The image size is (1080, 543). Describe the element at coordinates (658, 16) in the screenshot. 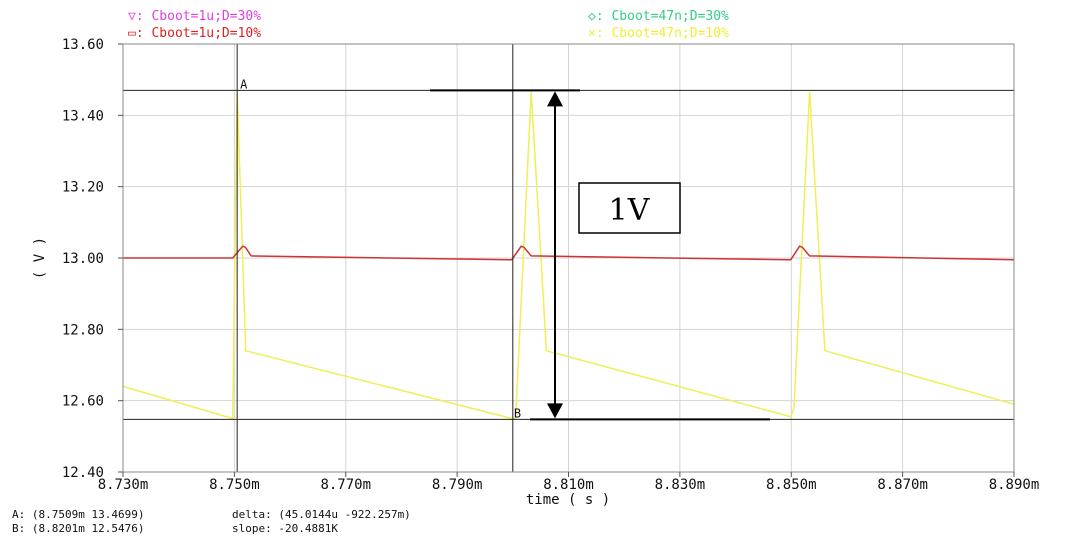

I see `legend-entry: ◇: Cboot=47n;D=30%` at that location.